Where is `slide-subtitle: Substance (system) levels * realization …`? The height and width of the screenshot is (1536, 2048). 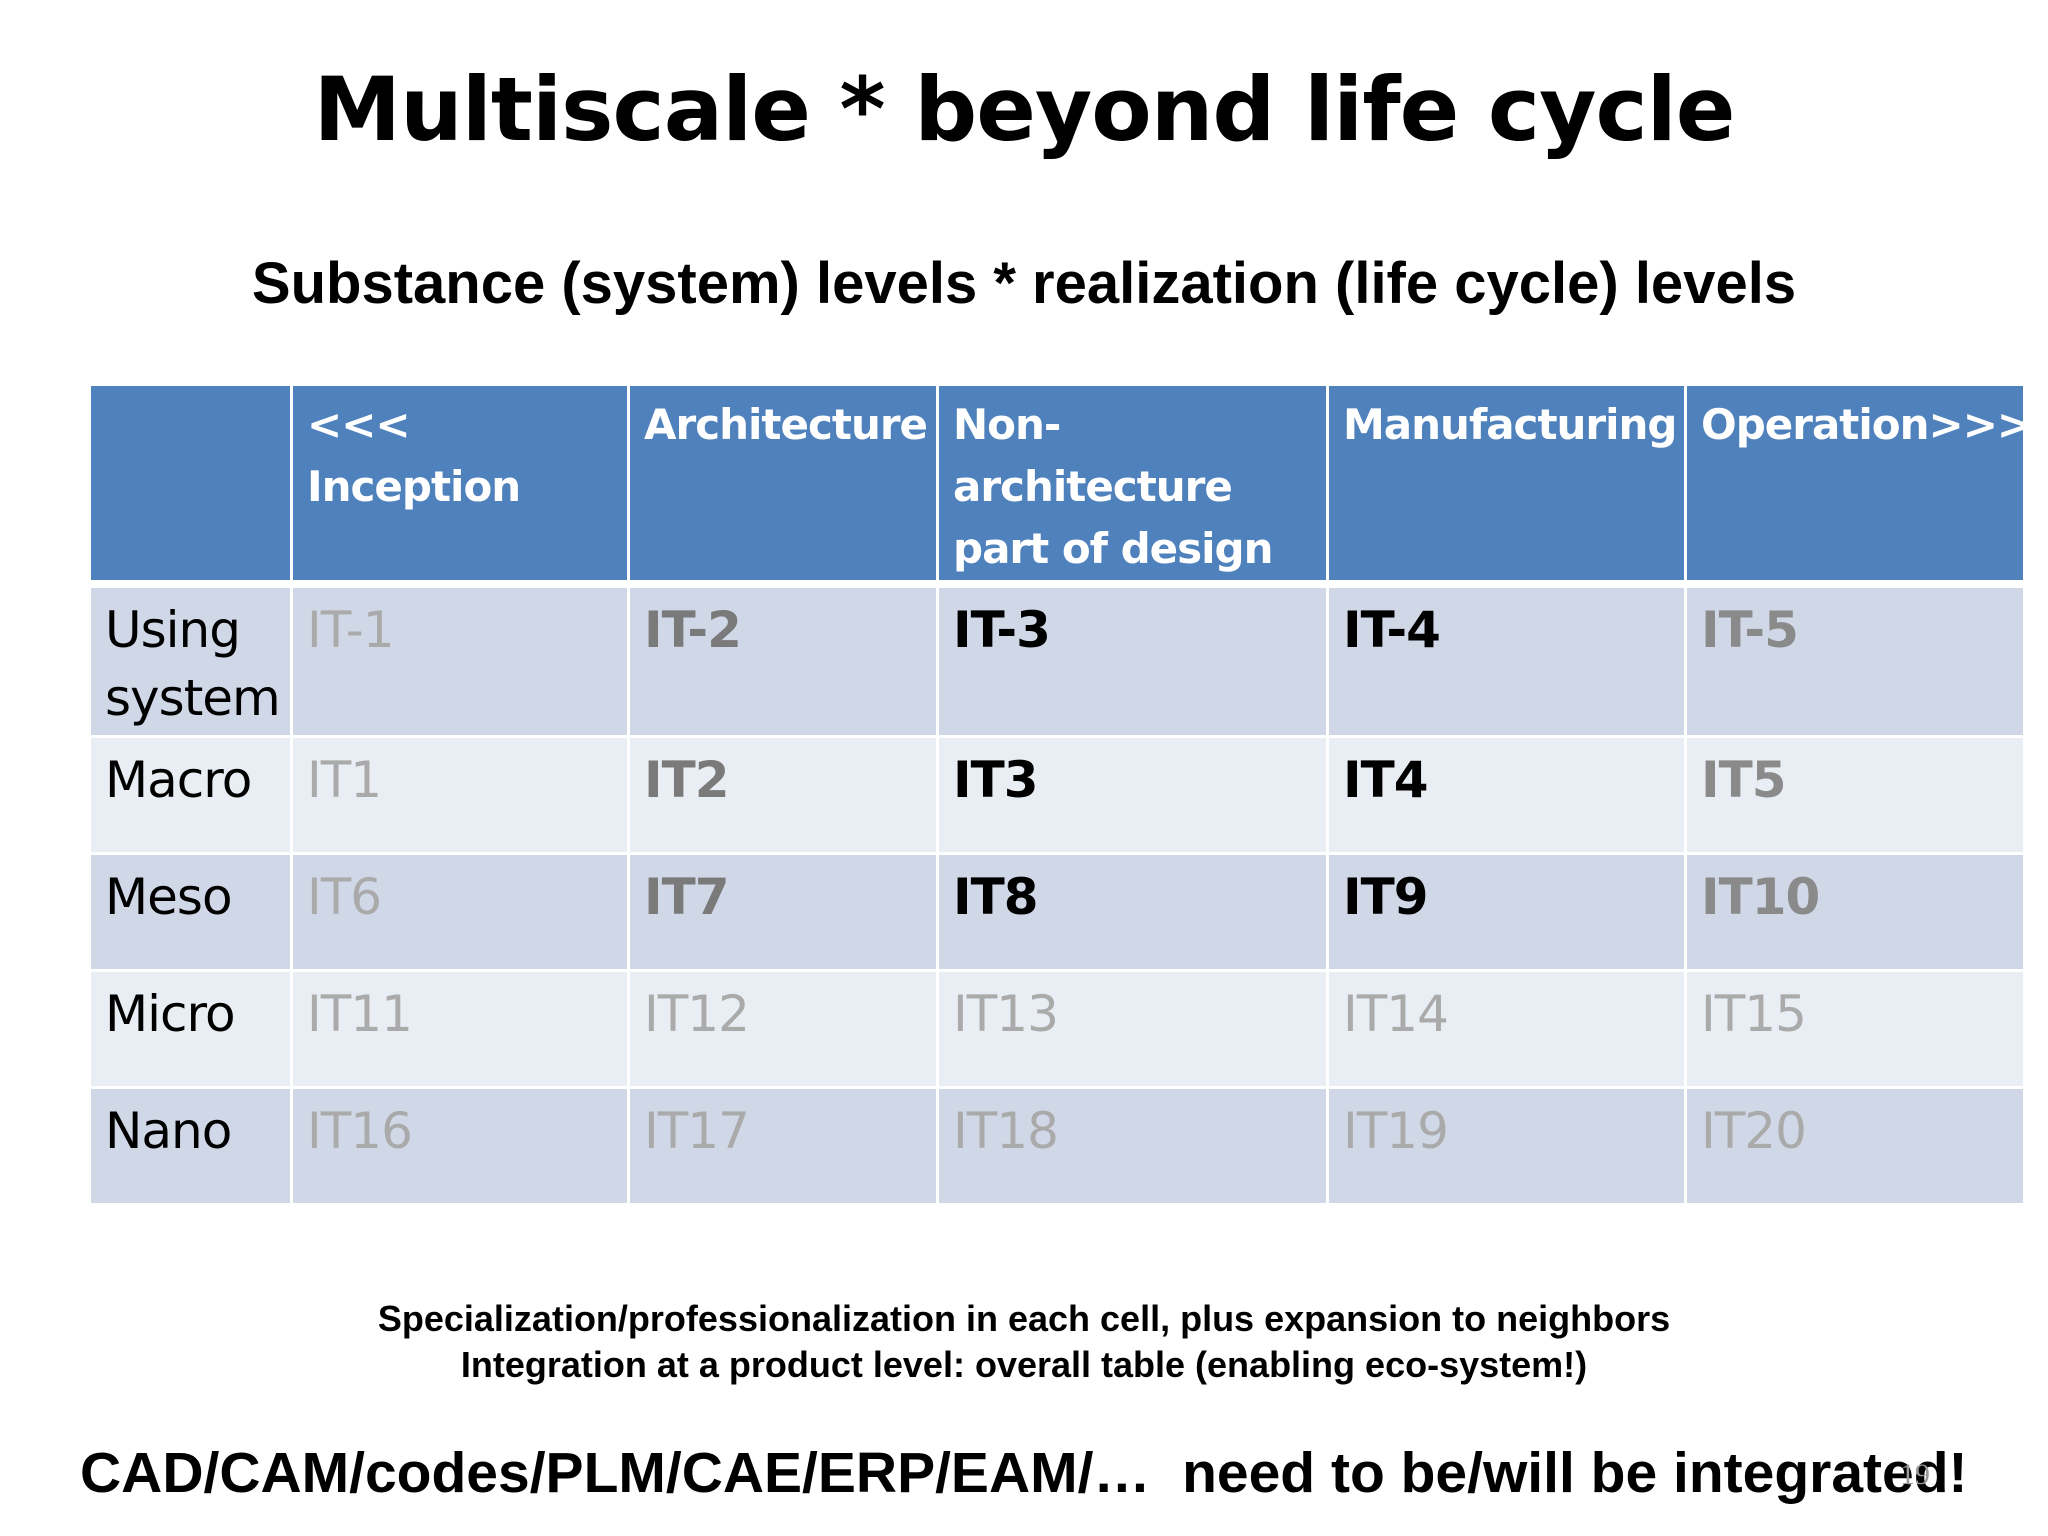
slide-subtitle: Substance (system) levels * realization … is located at coordinates (1024, 283).